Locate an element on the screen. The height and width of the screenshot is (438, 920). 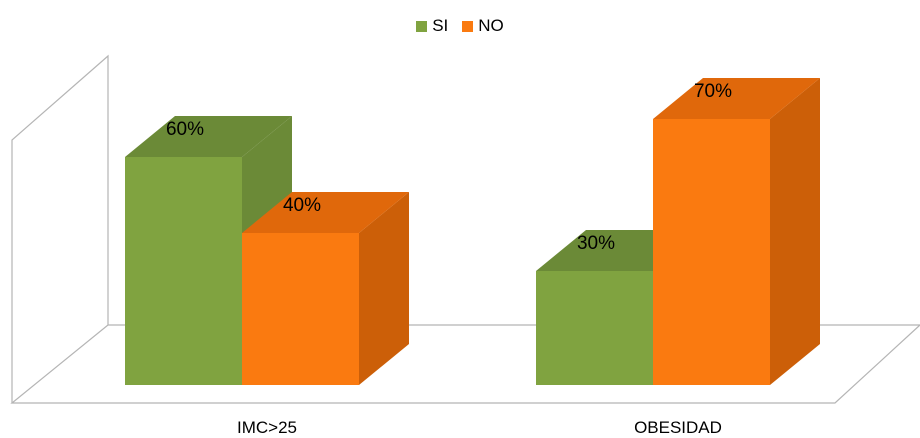
legend: SI NO is located at coordinates (460, 26).